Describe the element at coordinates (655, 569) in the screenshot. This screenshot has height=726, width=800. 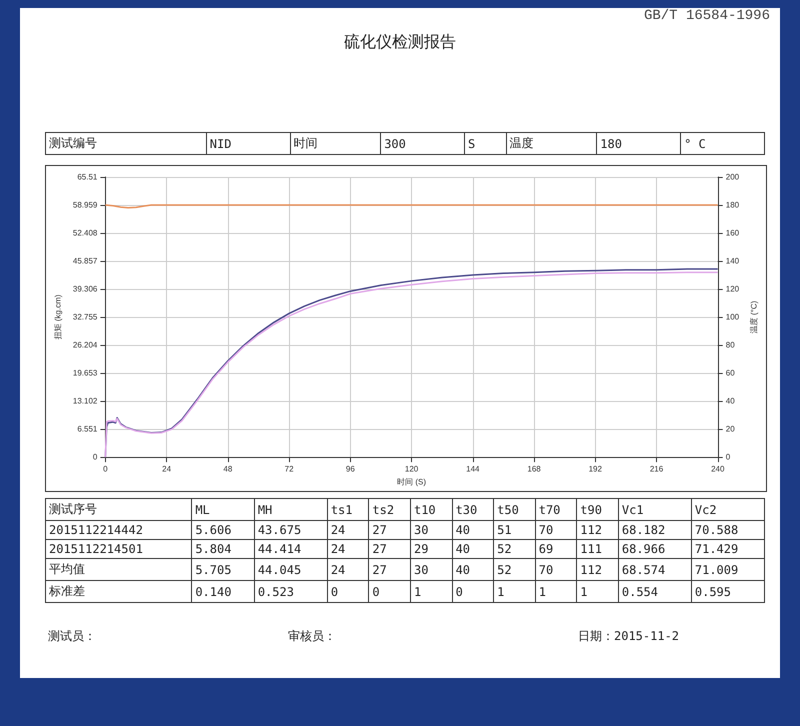
I see `text: 68.574` at that location.